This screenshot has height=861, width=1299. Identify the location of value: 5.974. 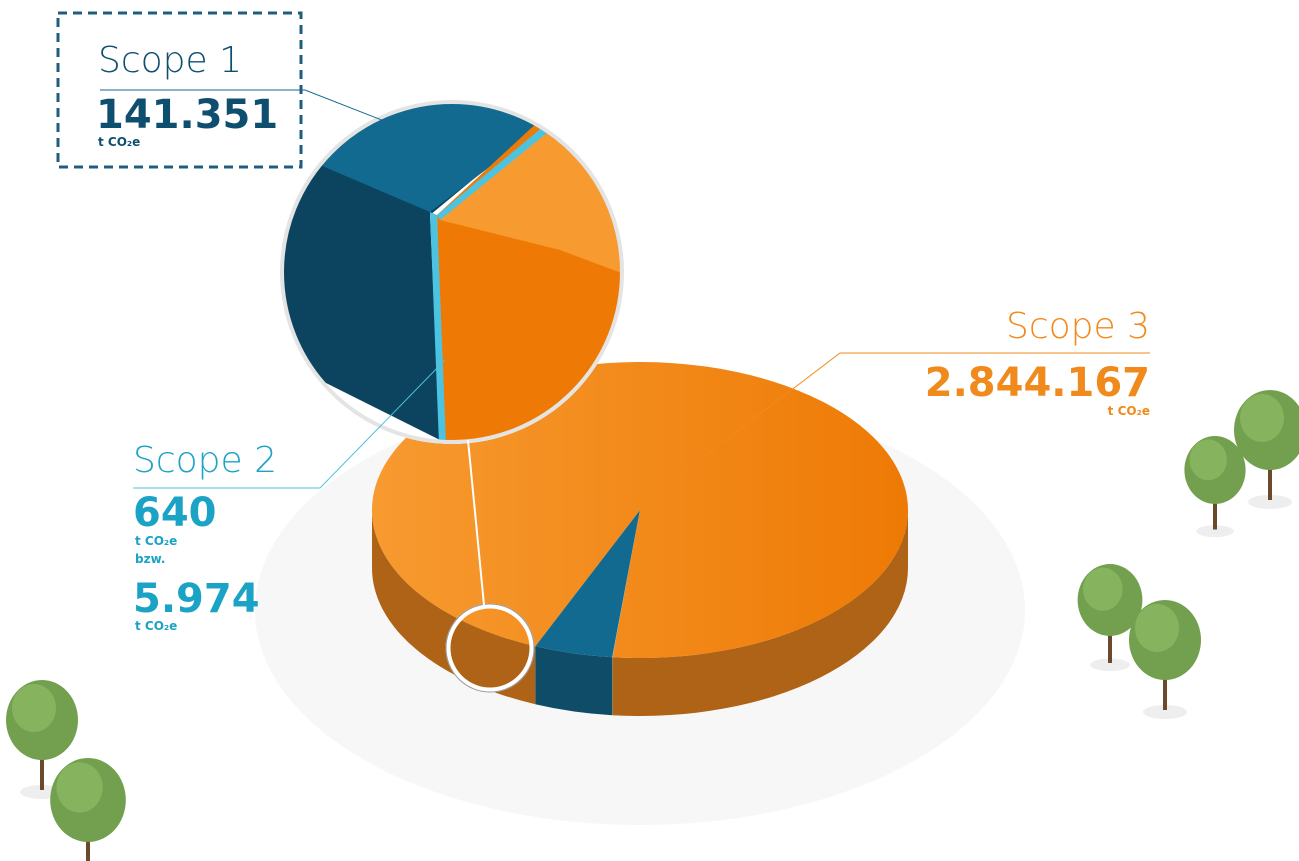
(196, 599).